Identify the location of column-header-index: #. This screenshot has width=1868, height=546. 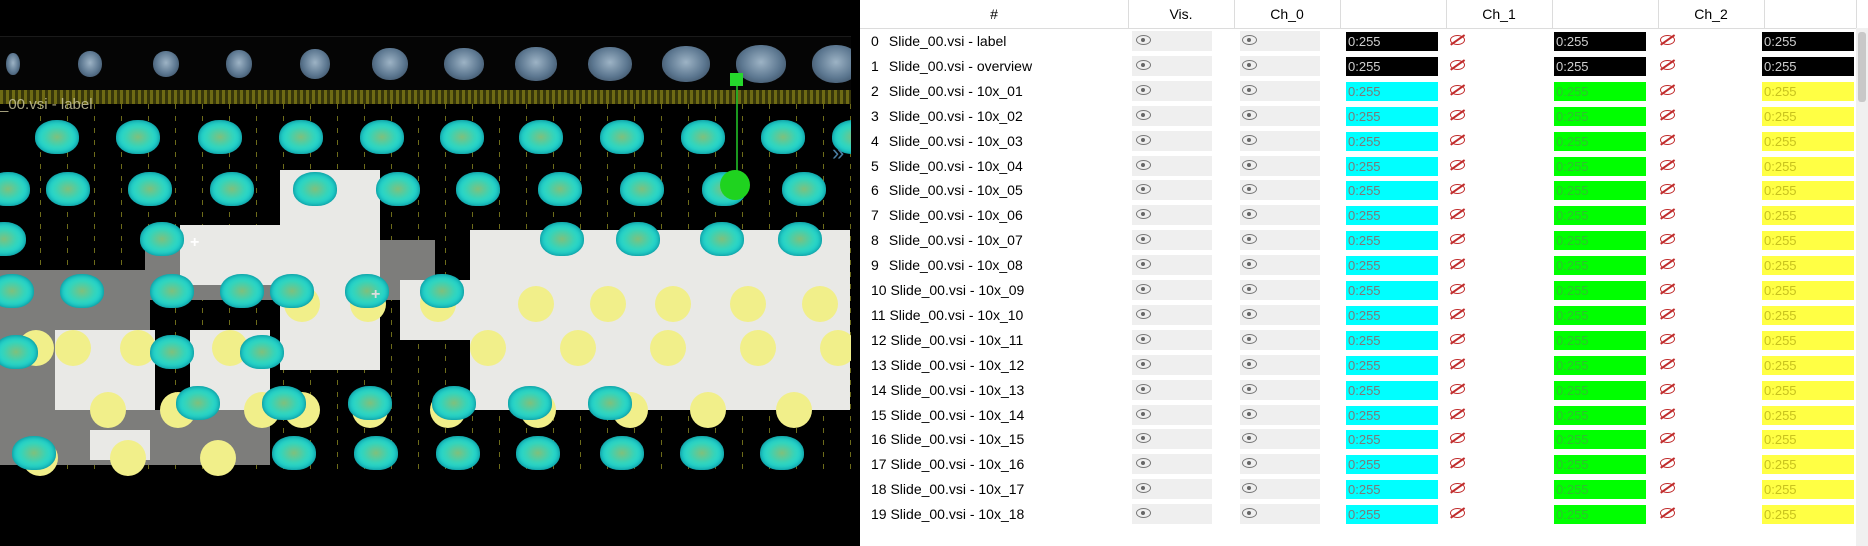
(994, 14).